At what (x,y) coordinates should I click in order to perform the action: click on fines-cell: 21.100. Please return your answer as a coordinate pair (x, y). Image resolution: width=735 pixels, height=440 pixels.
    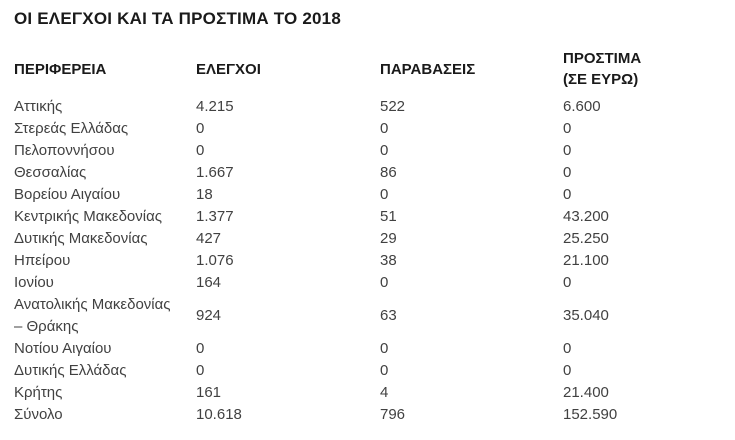
    Looking at the image, I should click on (586, 260).